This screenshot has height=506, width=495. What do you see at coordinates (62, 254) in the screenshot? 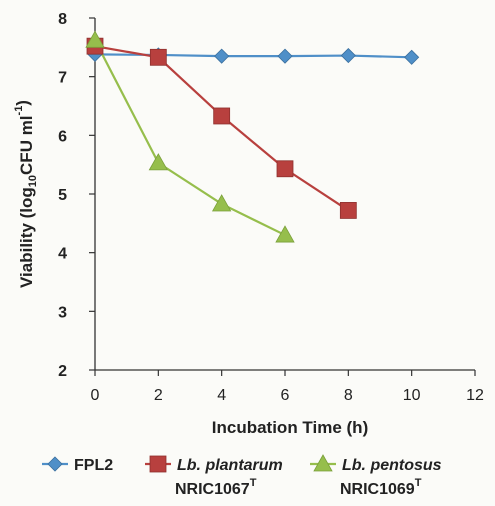
I see `y-tick-label: 4` at bounding box center [62, 254].